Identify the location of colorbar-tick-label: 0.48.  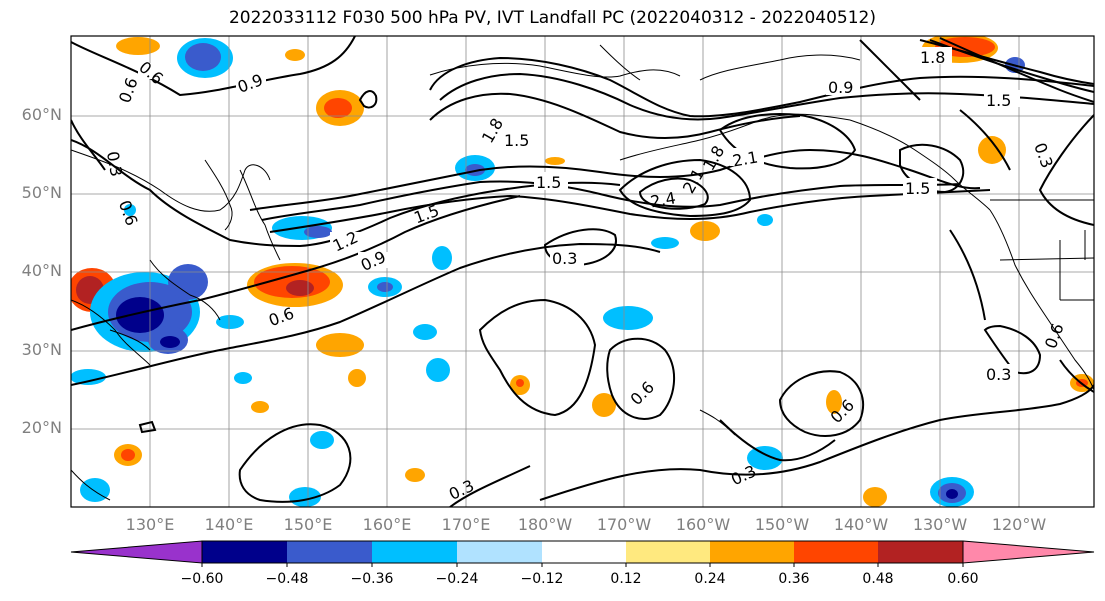
(878, 579).